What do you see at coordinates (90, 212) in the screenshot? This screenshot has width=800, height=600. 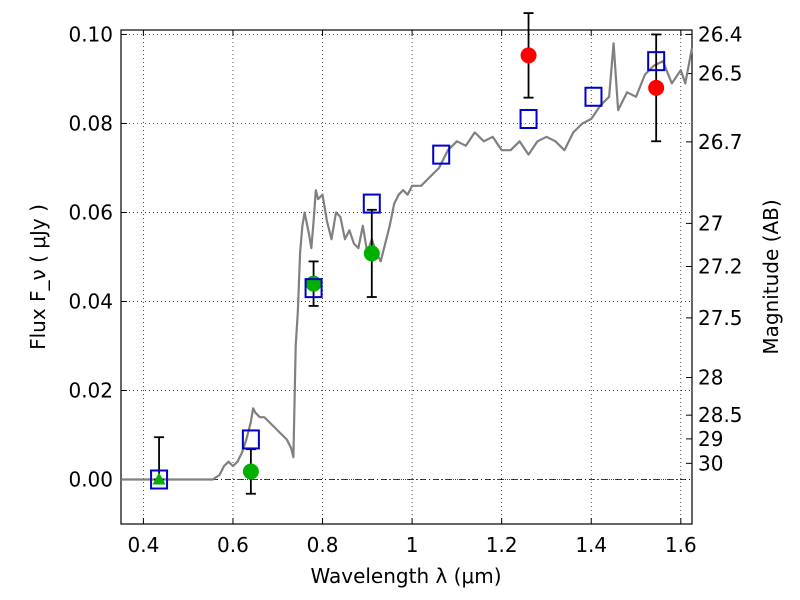 I see `y-tick-label: 0.06` at bounding box center [90, 212].